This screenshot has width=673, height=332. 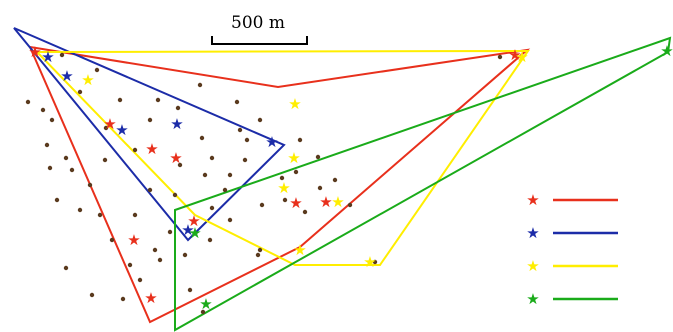 I want to click on legend-green-star-icon: ★, so click(x=532, y=299).